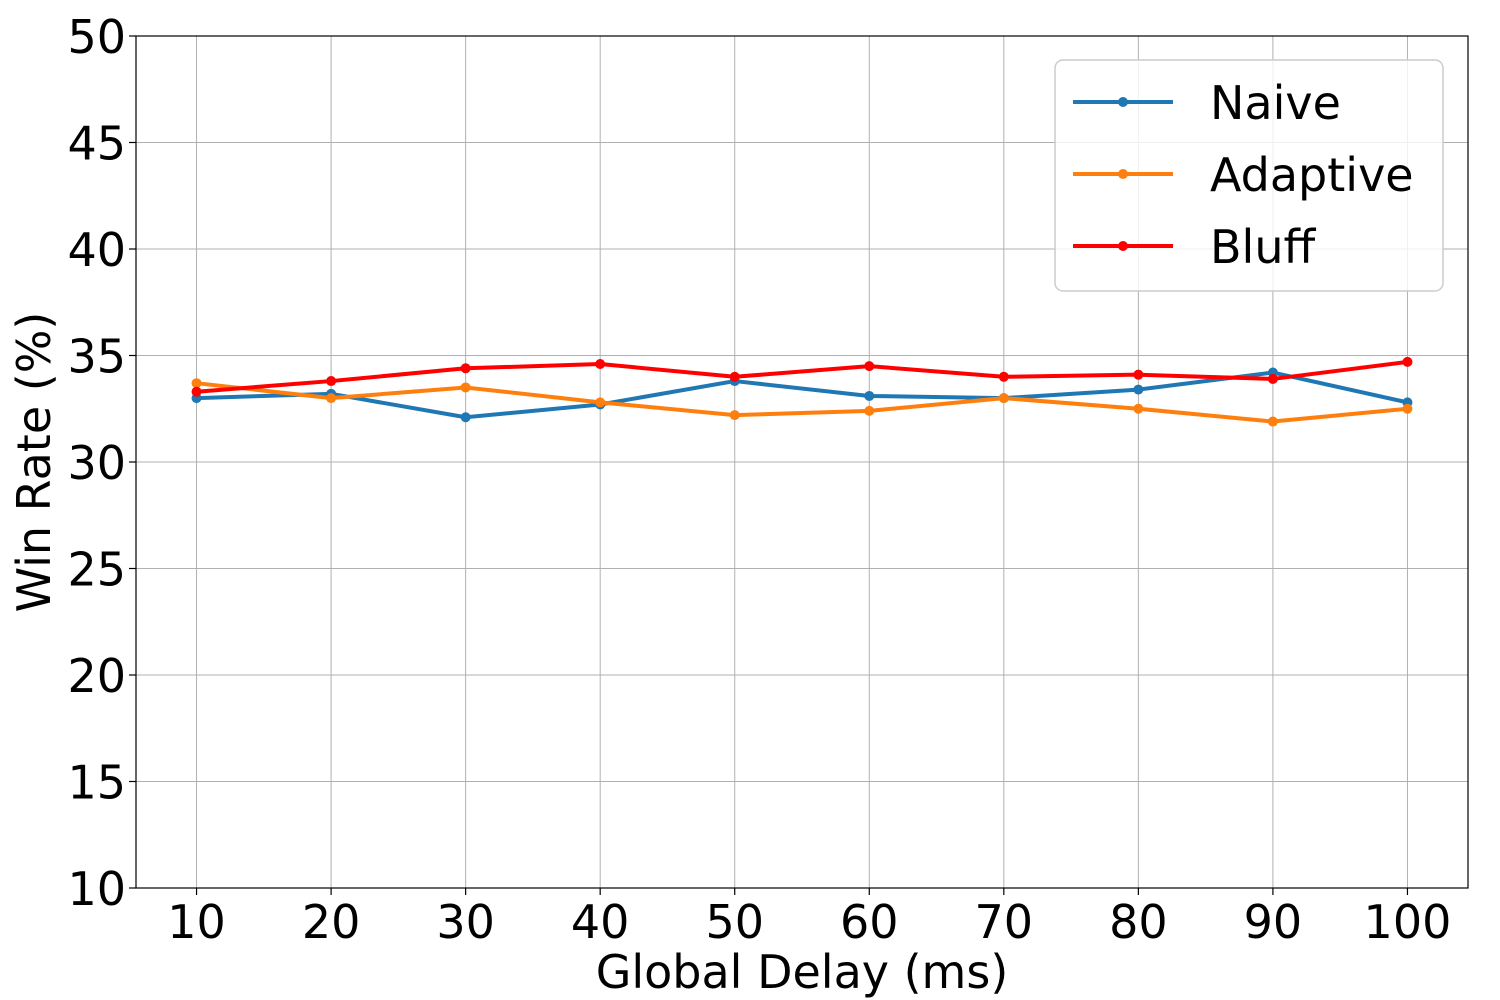  What do you see at coordinates (802, 376) in the screenshot?
I see `series-line-bluff` at bounding box center [802, 376].